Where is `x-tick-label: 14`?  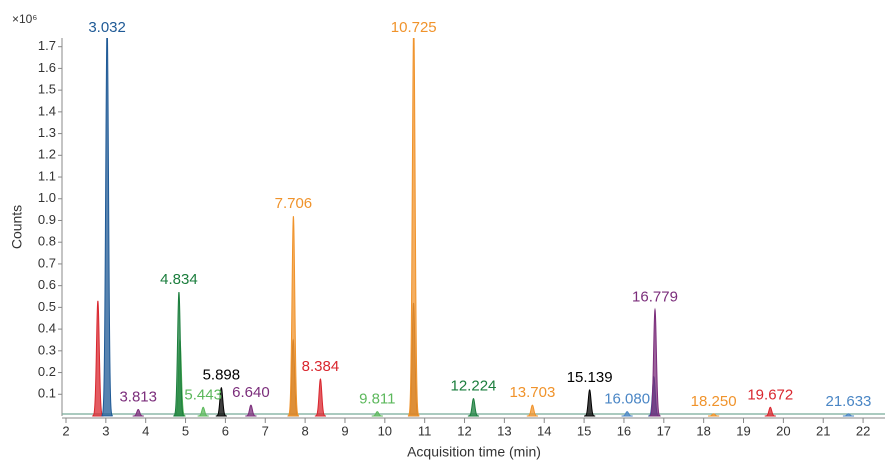 x-tick-label: 14 is located at coordinates (544, 430).